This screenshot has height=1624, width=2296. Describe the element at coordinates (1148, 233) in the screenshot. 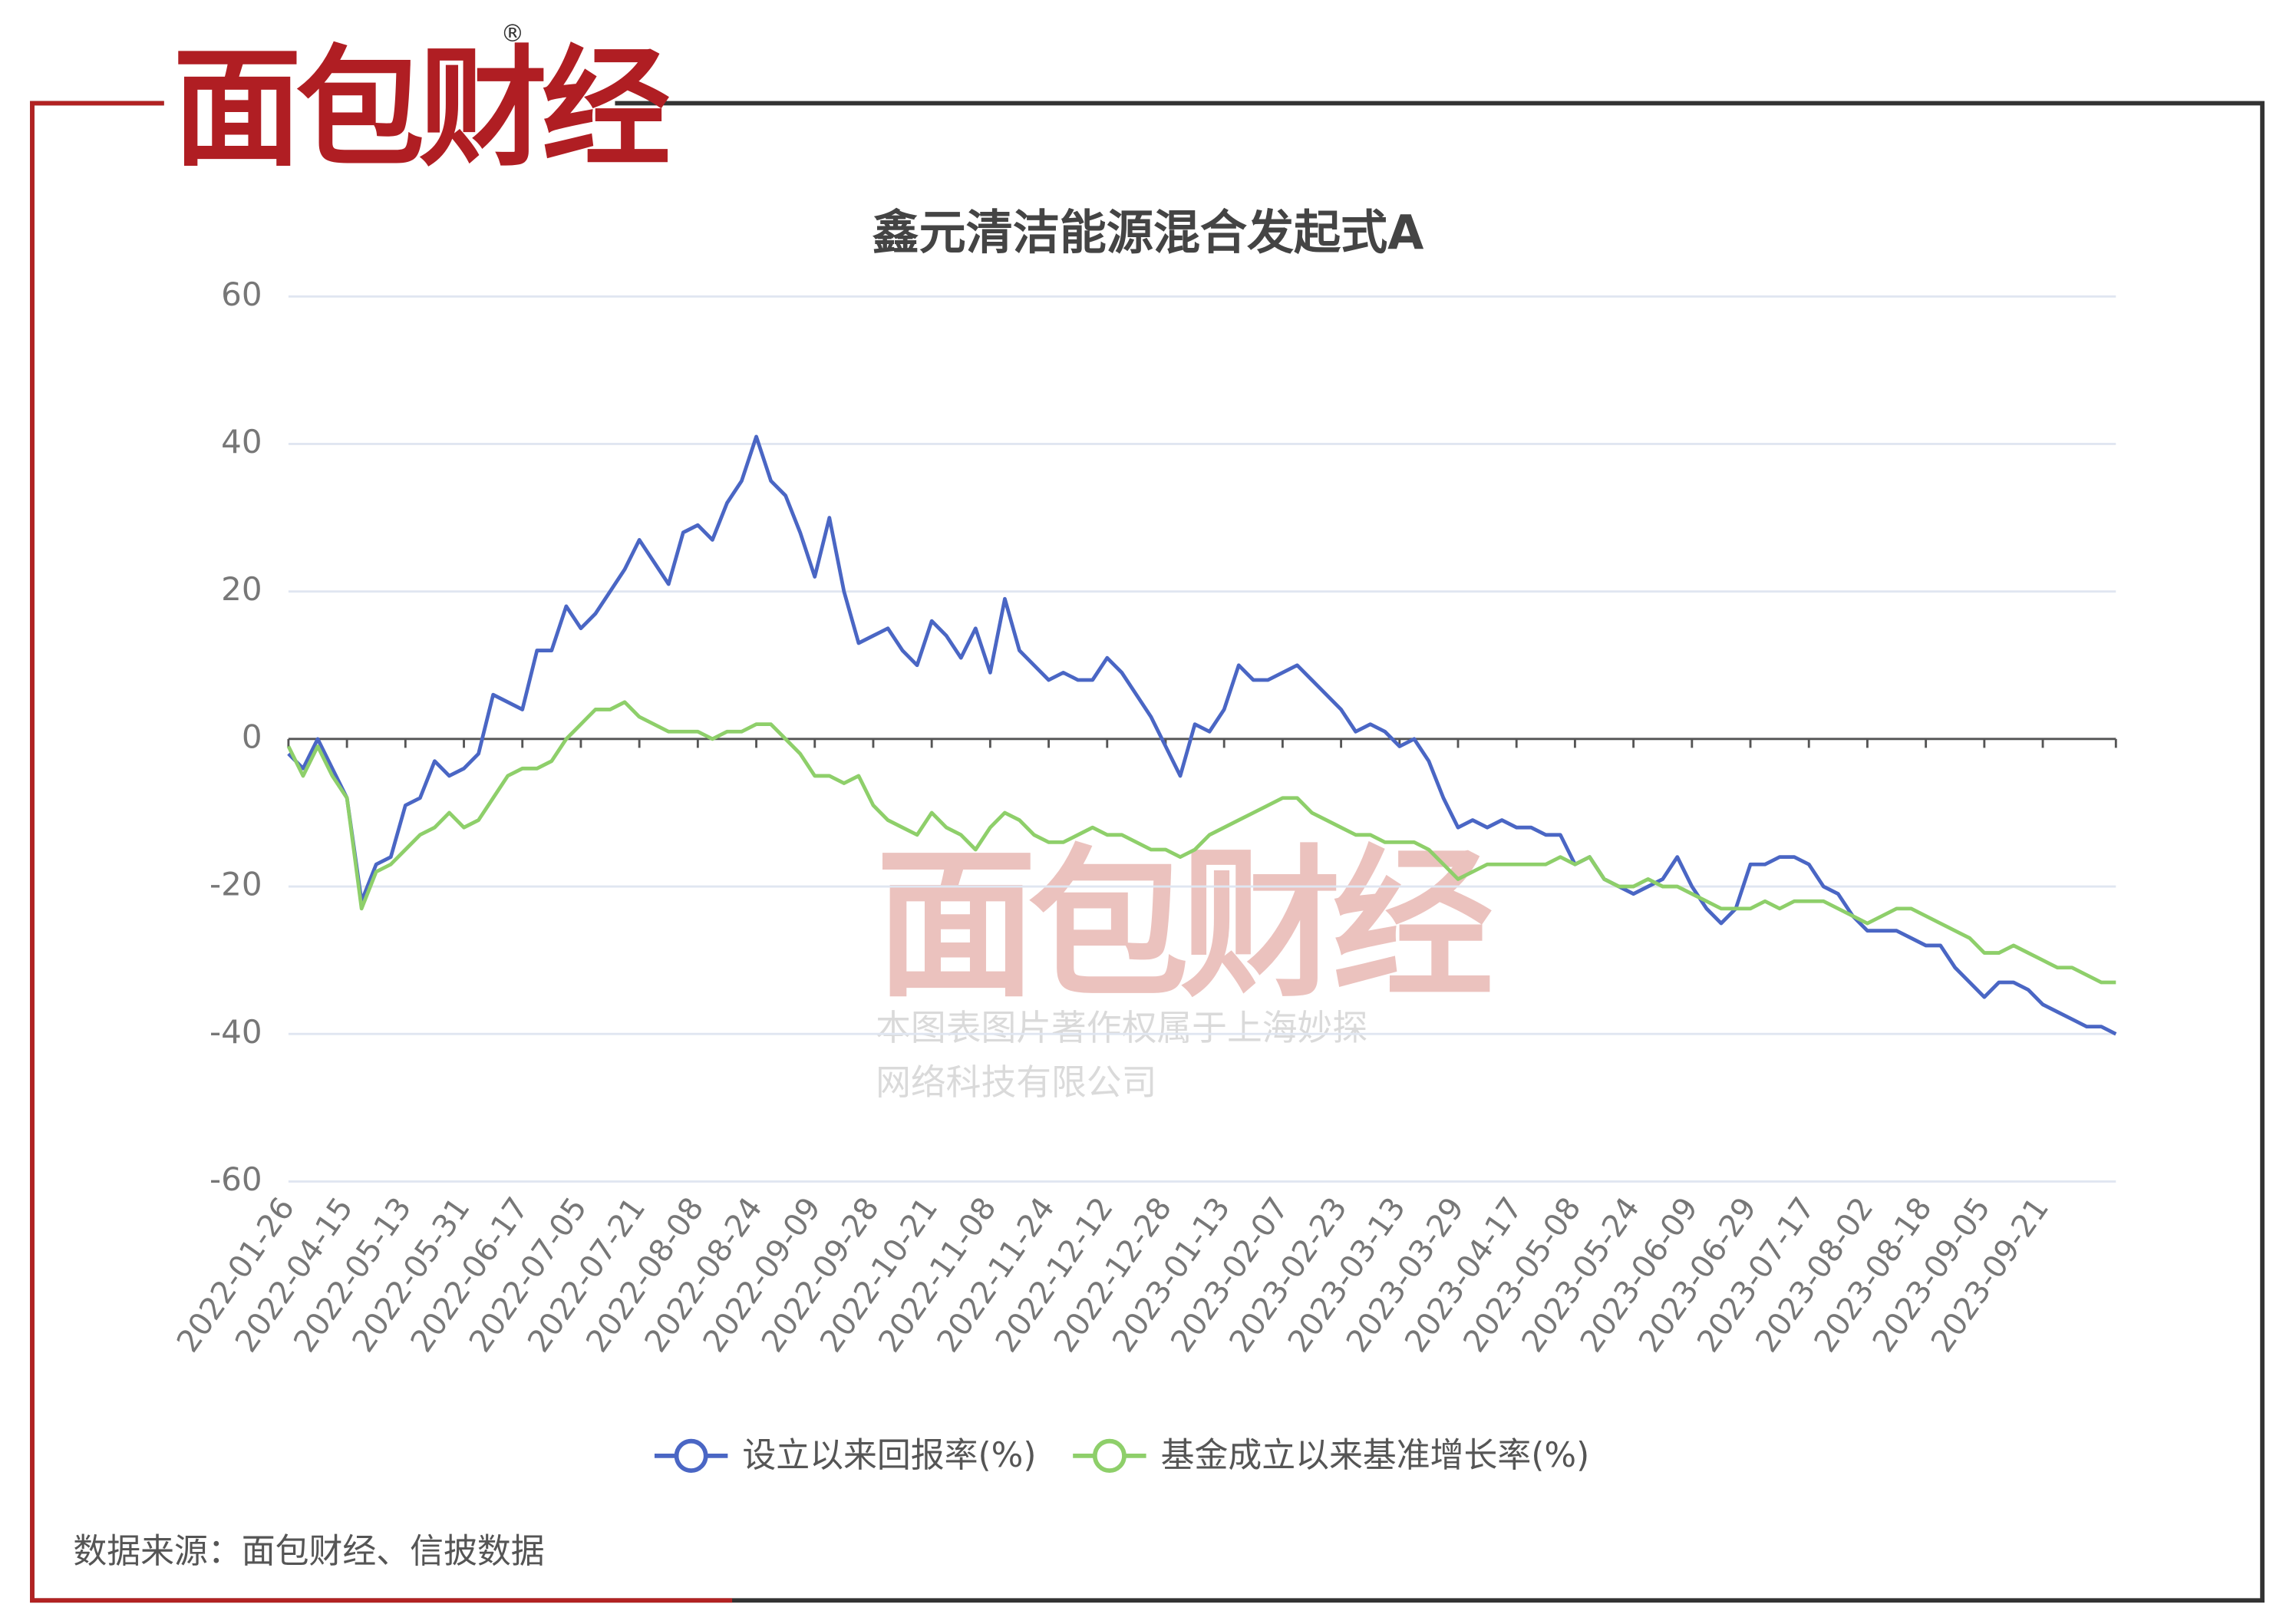

I see `chart-title: 鑫元清洁能源混合发起式A` at that location.